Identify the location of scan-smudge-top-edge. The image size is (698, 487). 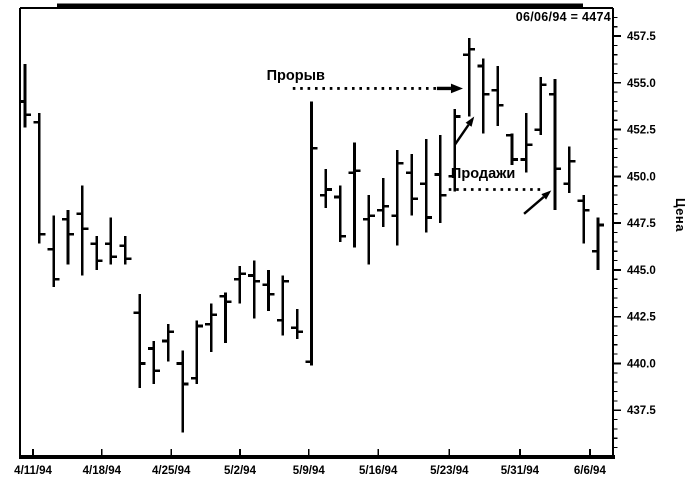
(320, 5).